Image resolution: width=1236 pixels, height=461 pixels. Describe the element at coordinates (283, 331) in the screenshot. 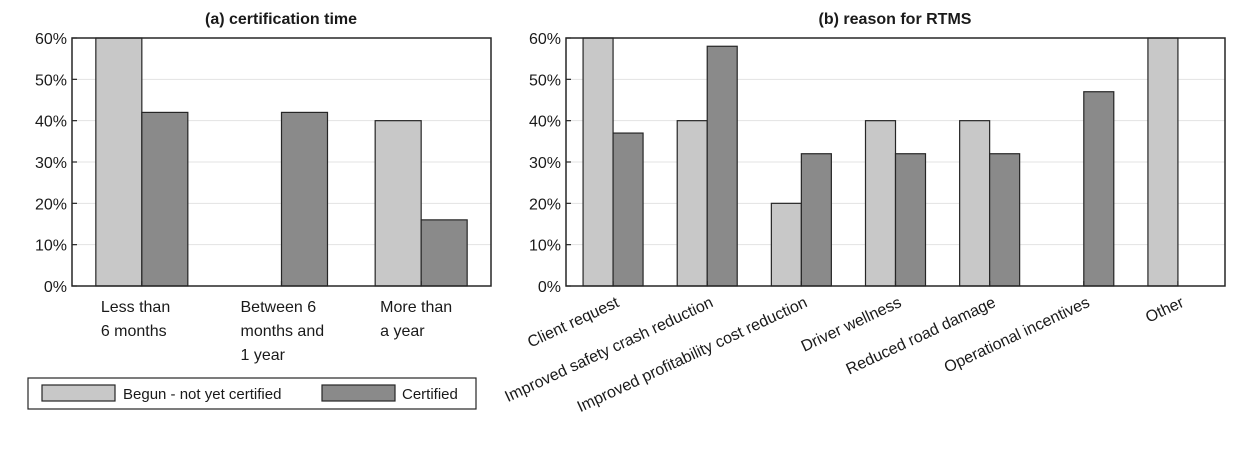

I see `x-tick-label: Between 6 months and 1 year` at that location.